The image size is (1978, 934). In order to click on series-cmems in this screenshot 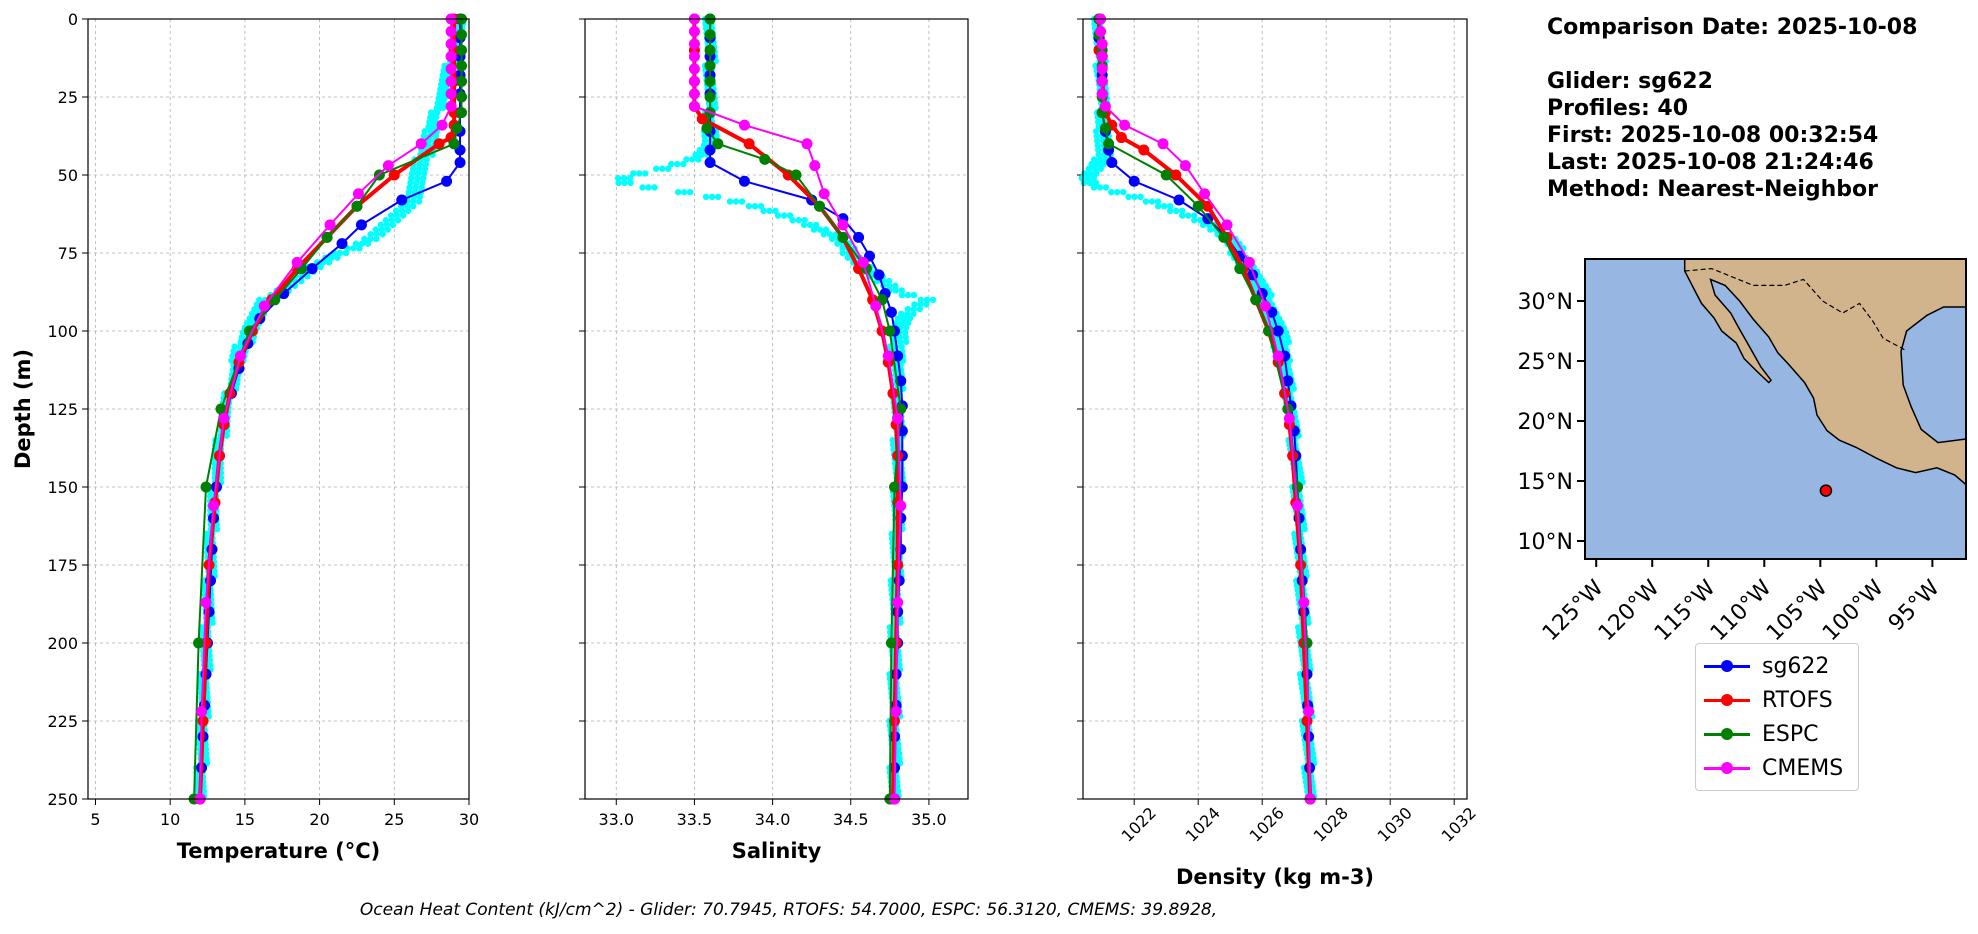, I will do `click(797, 409)`.